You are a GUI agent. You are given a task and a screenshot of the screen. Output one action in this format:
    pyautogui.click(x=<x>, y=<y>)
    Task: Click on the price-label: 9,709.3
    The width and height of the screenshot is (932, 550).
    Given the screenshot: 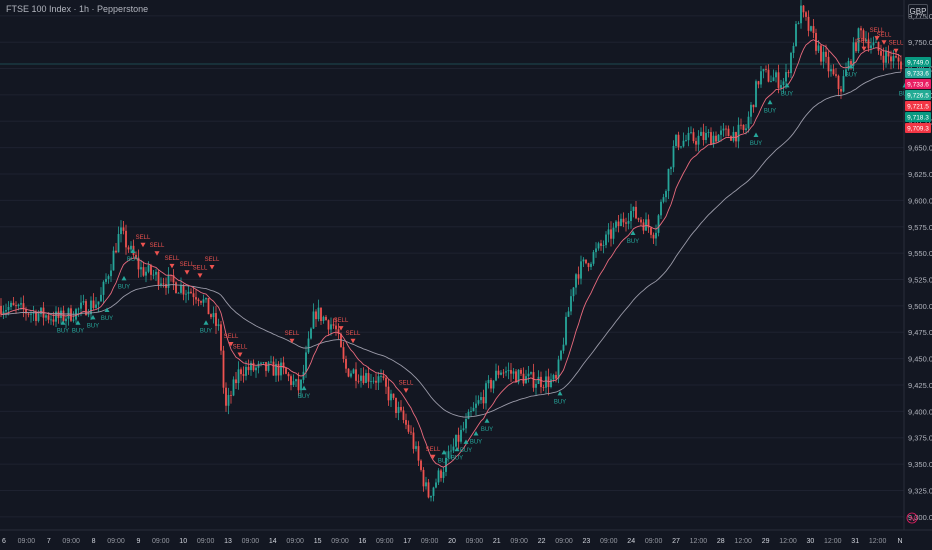 What is the action you would take?
    pyautogui.click(x=918, y=129)
    